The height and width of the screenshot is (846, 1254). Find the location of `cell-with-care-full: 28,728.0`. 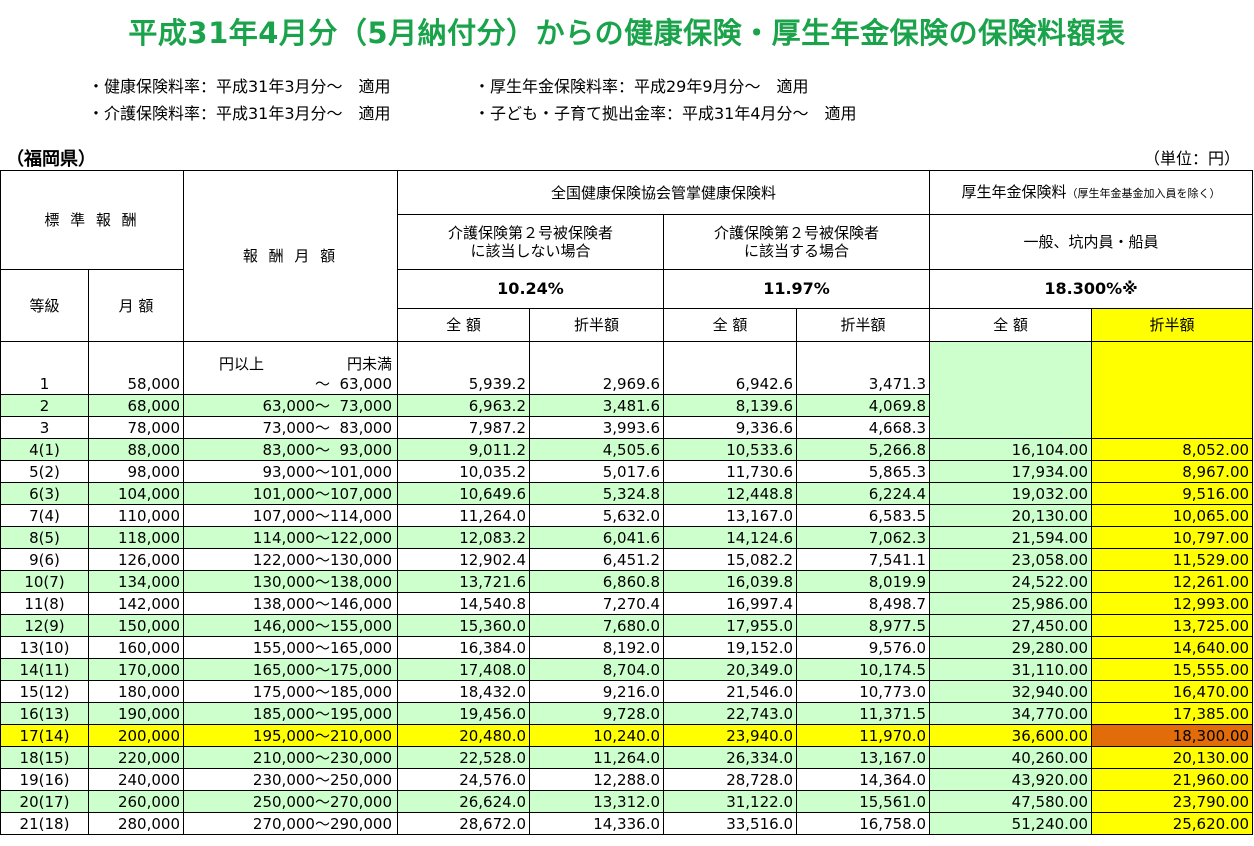

cell-with-care-full: 28,728.0 is located at coordinates (730, 779).